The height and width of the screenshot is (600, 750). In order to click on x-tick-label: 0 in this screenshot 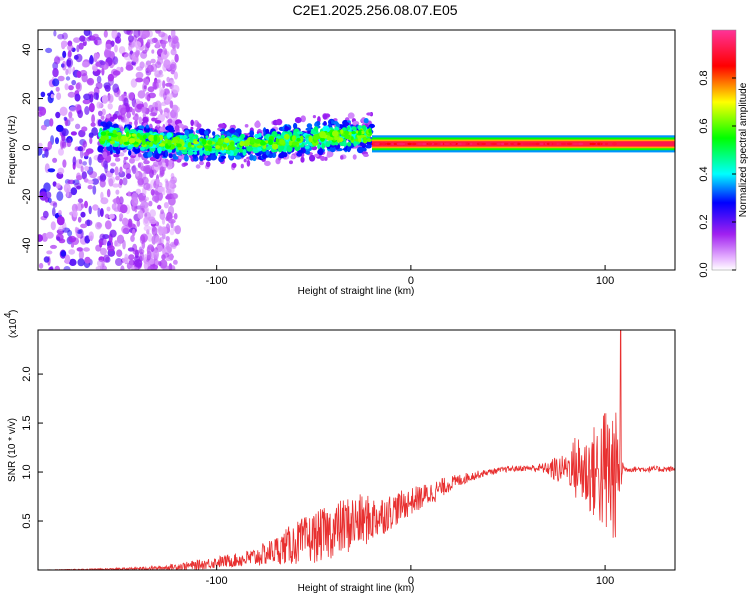, I will do `click(411, 281)`.